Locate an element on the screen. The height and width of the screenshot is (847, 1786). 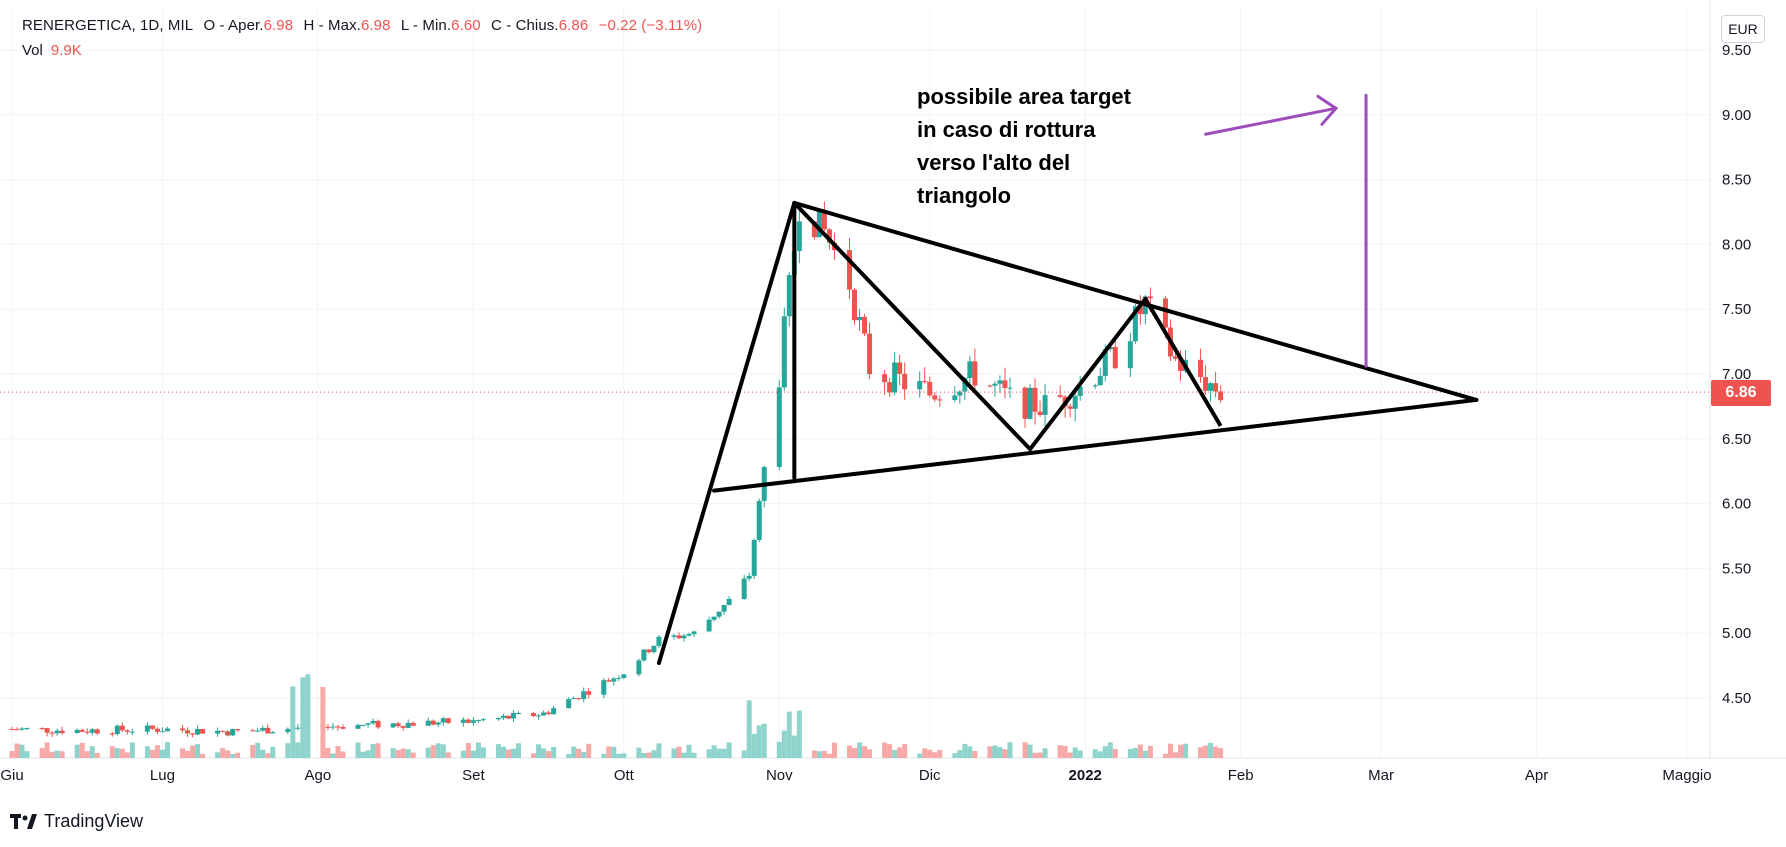
brand-name: TradingView is located at coordinates (94, 821).